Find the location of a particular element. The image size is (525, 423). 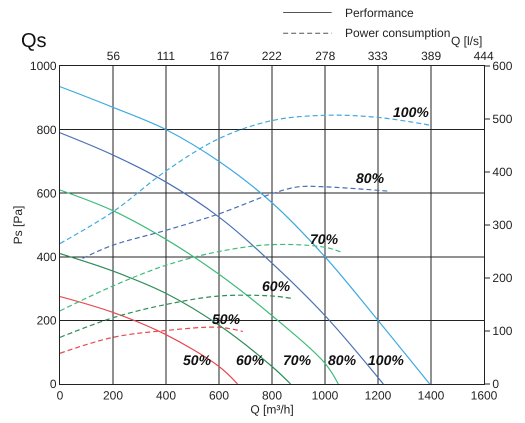

x-axis-title: Q [m³/h] is located at coordinates (272, 409).